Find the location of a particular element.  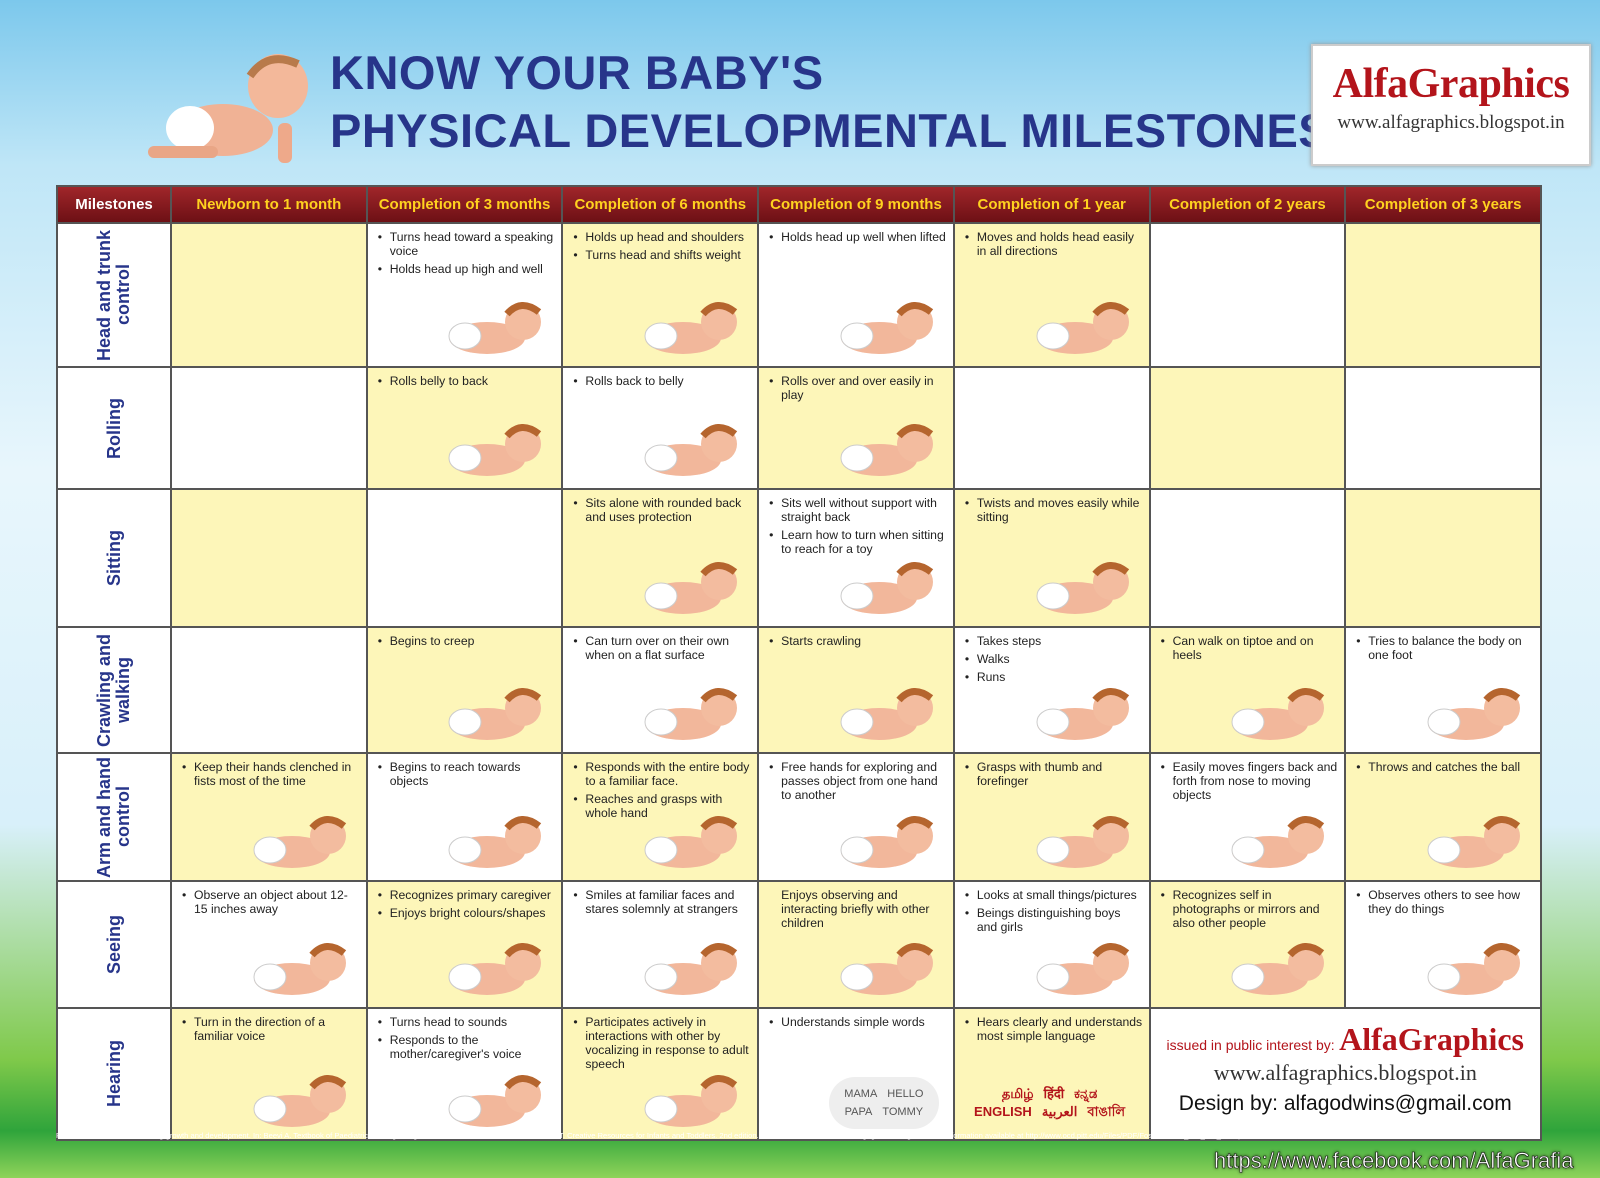

milestone-cell: Rolls belly to back is located at coordinates (464, 428).